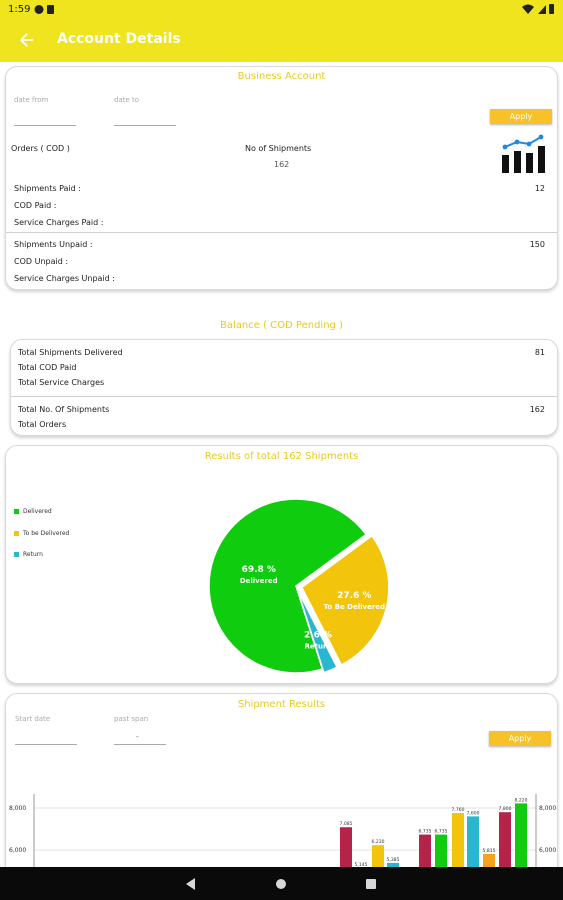  I want to click on bar-value-label: 5,145, so click(361, 865).